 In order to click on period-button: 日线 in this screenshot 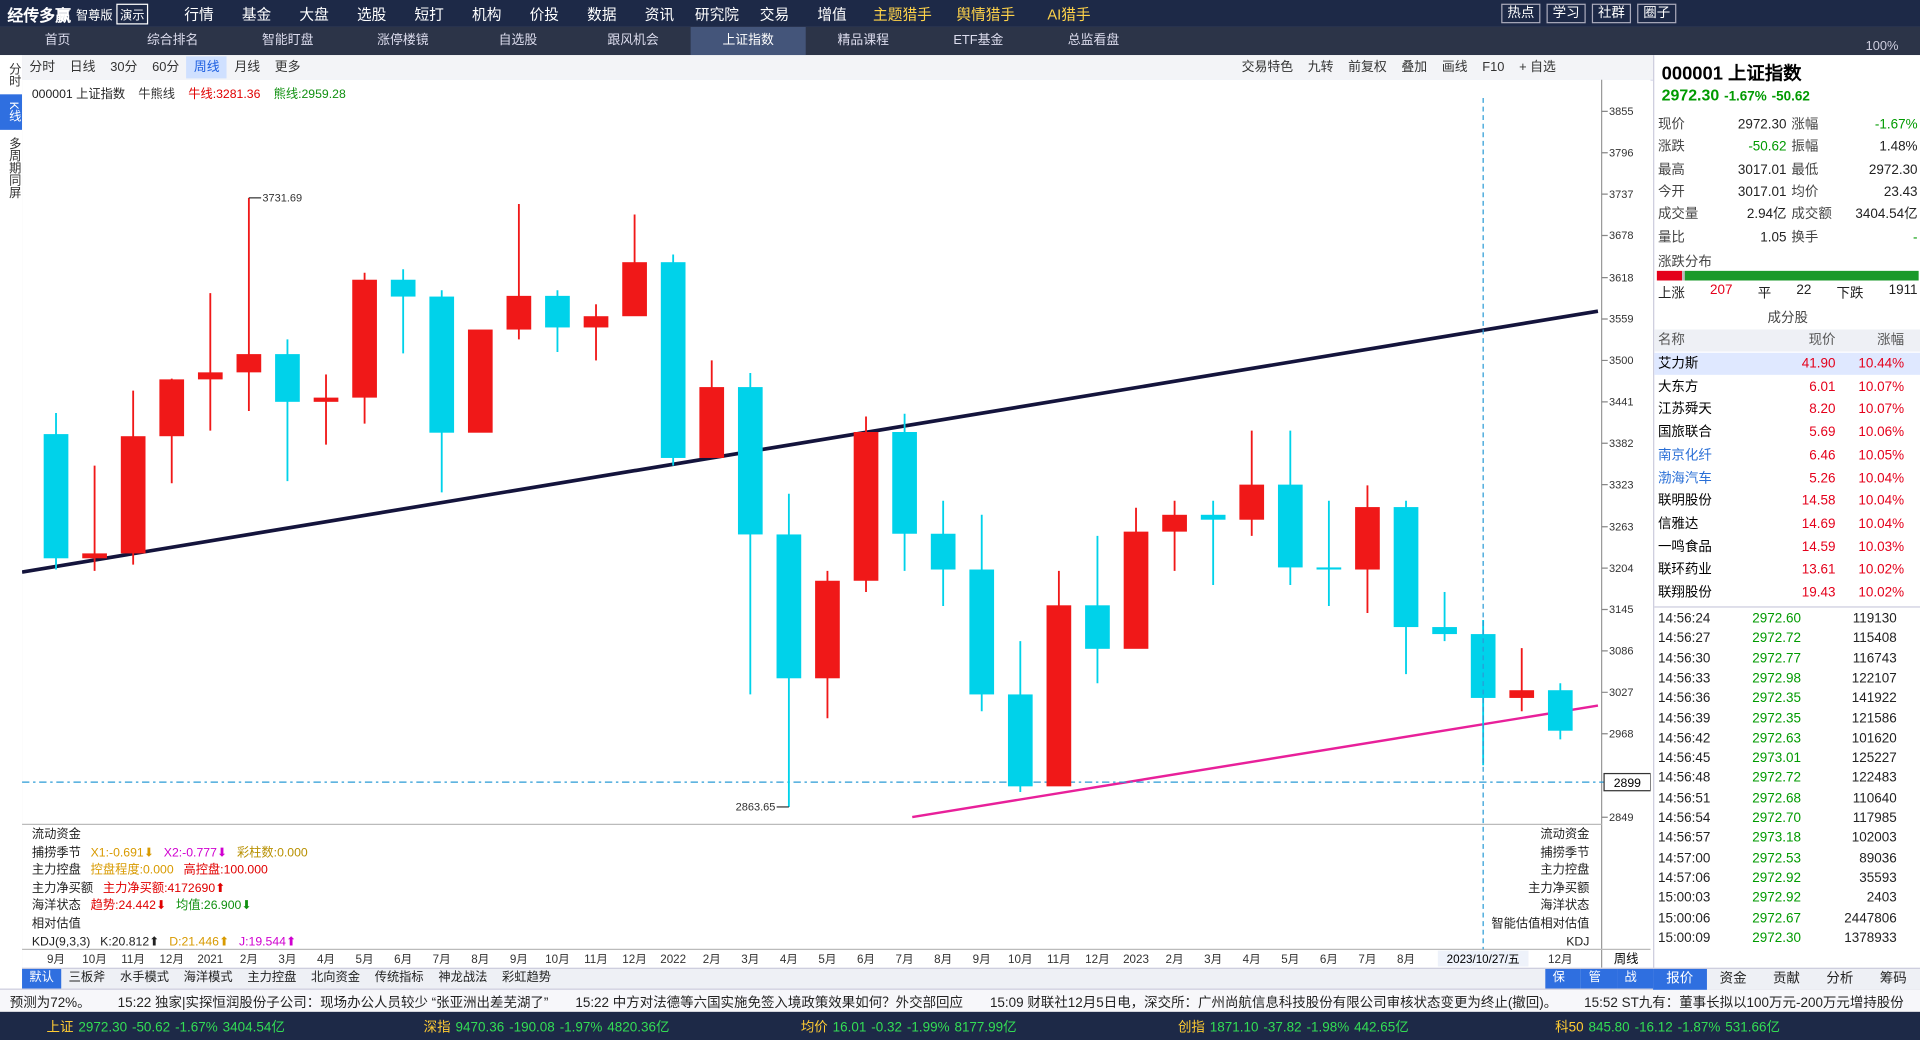, I will do `click(82, 67)`.